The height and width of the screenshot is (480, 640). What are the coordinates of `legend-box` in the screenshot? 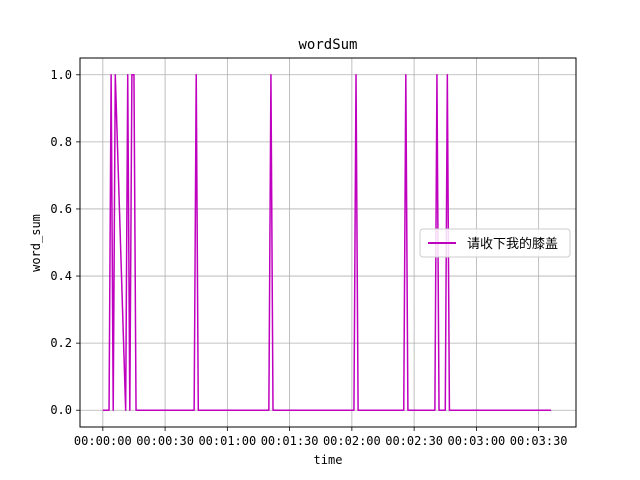 It's located at (495, 243).